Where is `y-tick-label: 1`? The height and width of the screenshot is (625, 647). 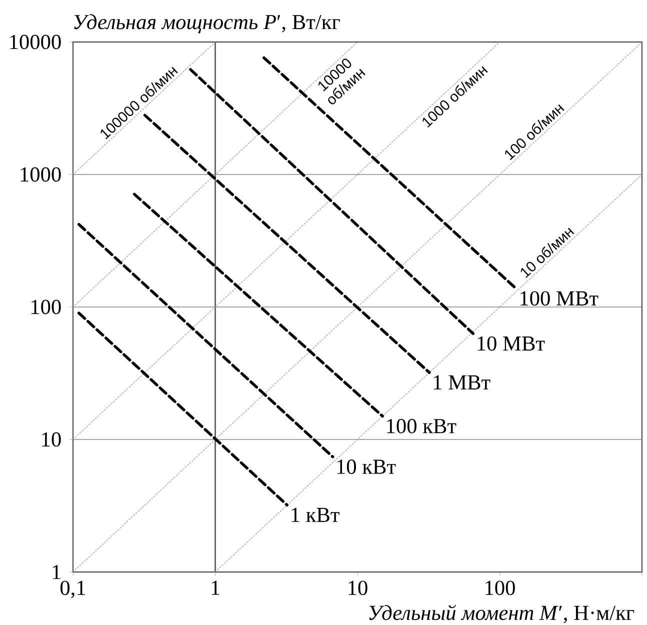
y-tick-label: 1 is located at coordinates (56, 572).